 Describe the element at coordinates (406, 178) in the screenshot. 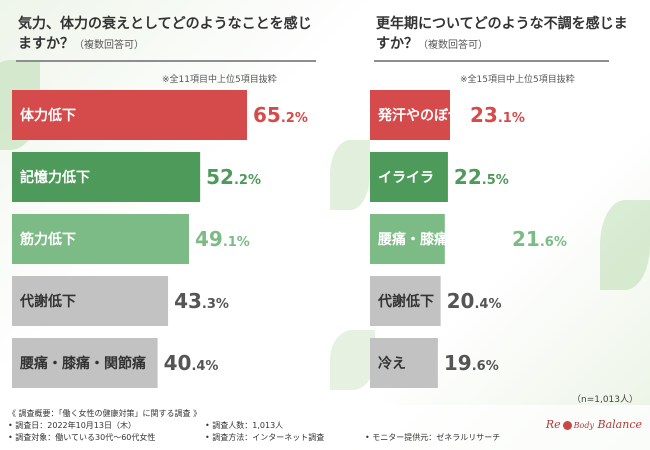

I see `category-label: イライラ` at that location.